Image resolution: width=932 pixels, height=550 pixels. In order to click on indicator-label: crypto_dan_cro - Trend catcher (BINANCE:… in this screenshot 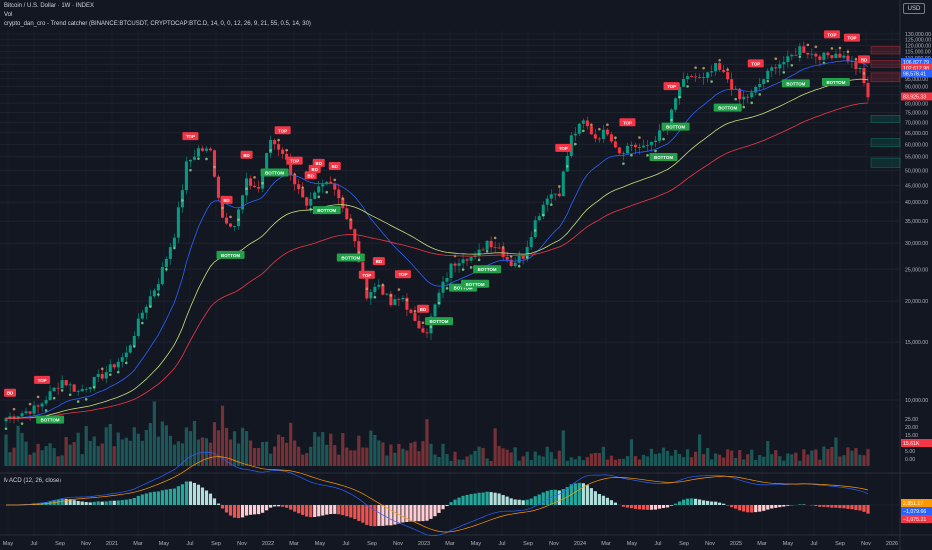, I will do `click(157, 24)`.